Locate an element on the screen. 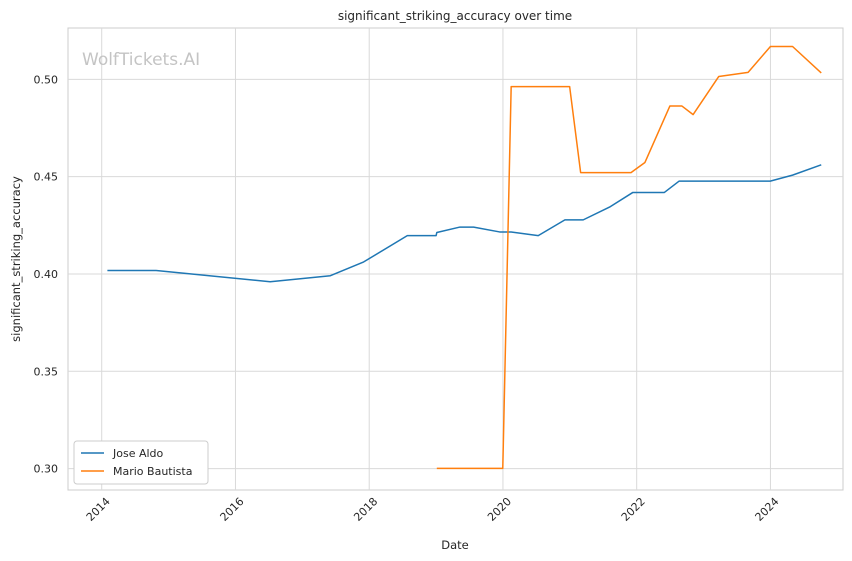 The height and width of the screenshot is (561, 852). y-tick-label: 0.35 is located at coordinates (46, 371).